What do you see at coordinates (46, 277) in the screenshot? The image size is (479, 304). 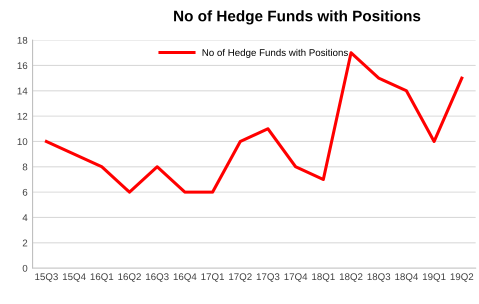 I see `x-tick-label: 15Q3` at bounding box center [46, 277].